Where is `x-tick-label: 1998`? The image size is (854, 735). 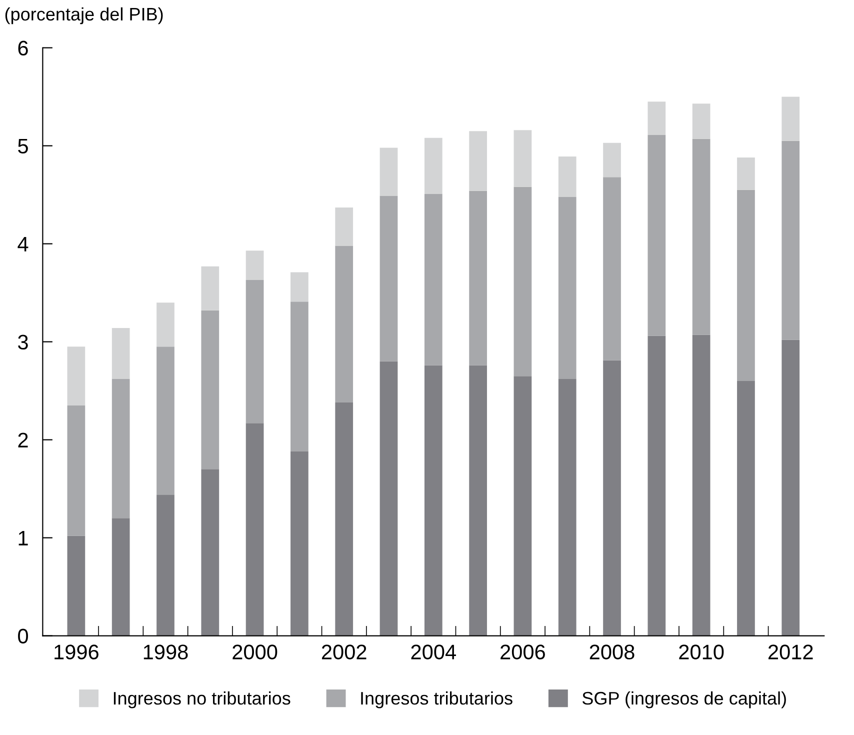
x-tick-label: 1998 is located at coordinates (166, 652).